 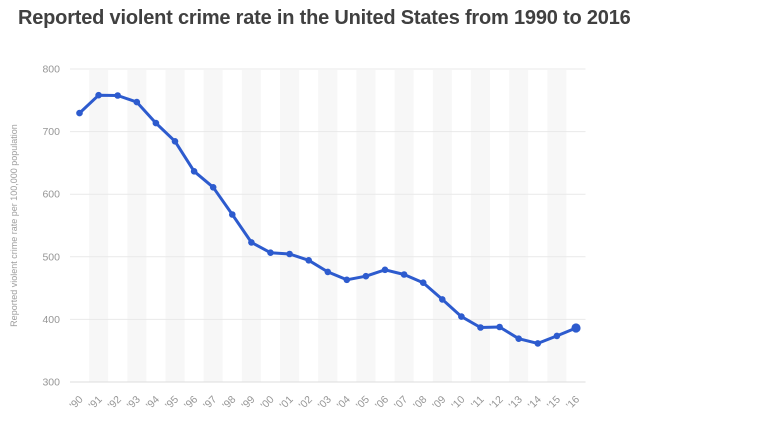 I want to click on x-tick-label: '96, so click(x=191, y=403).